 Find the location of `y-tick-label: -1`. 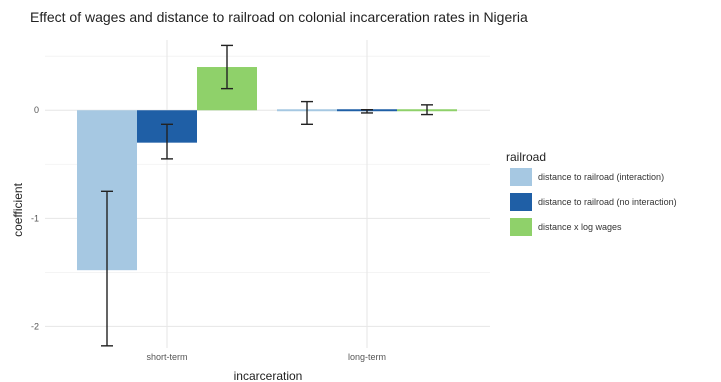

y-tick-label: -1 is located at coordinates (35, 218).